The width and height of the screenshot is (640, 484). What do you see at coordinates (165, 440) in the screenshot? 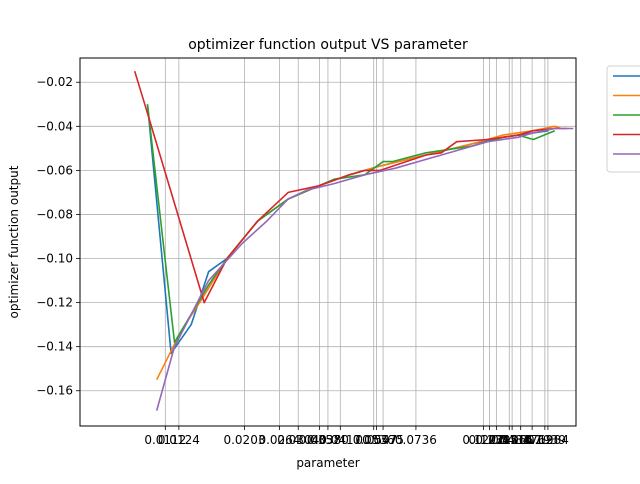
I see `x-tick-label: 0.0112` at bounding box center [165, 440].